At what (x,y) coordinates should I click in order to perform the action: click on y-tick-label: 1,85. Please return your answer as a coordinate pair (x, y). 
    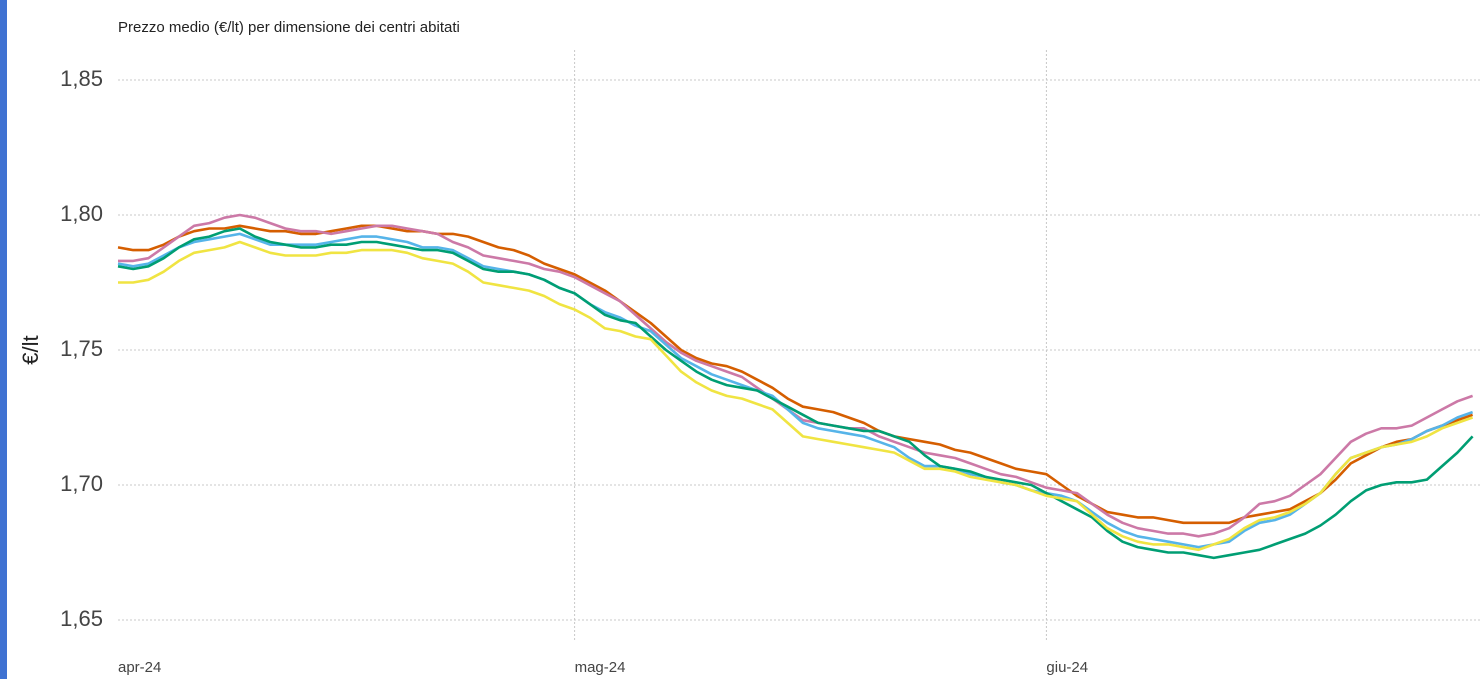
    Looking at the image, I should click on (81, 78).